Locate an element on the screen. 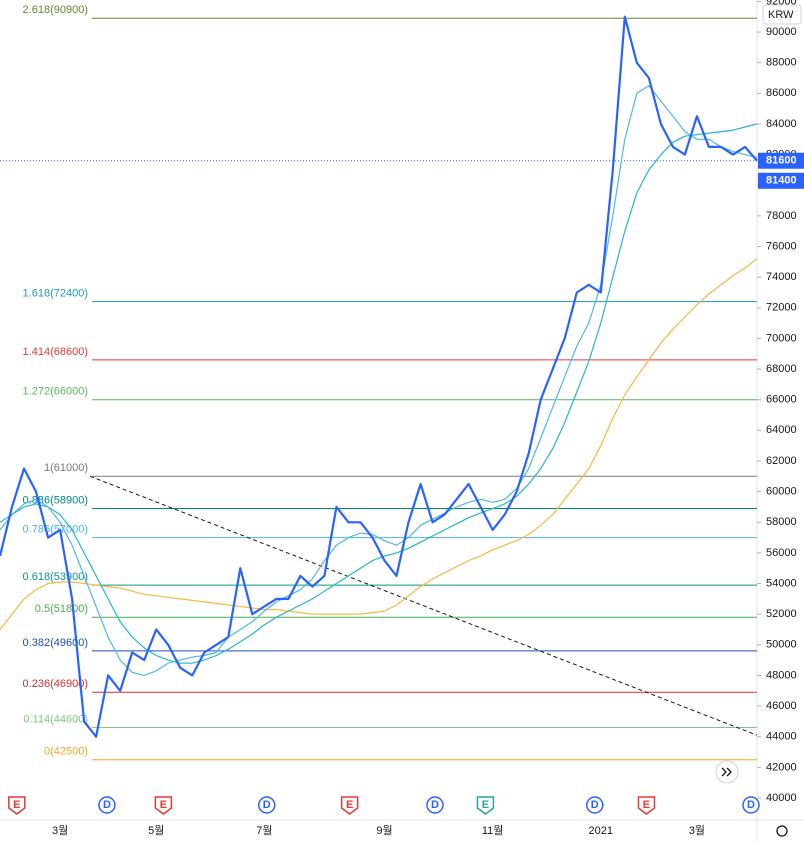 Image resolution: width=804 pixels, height=846 pixels. x-tick-label: 5월 is located at coordinates (156, 830).